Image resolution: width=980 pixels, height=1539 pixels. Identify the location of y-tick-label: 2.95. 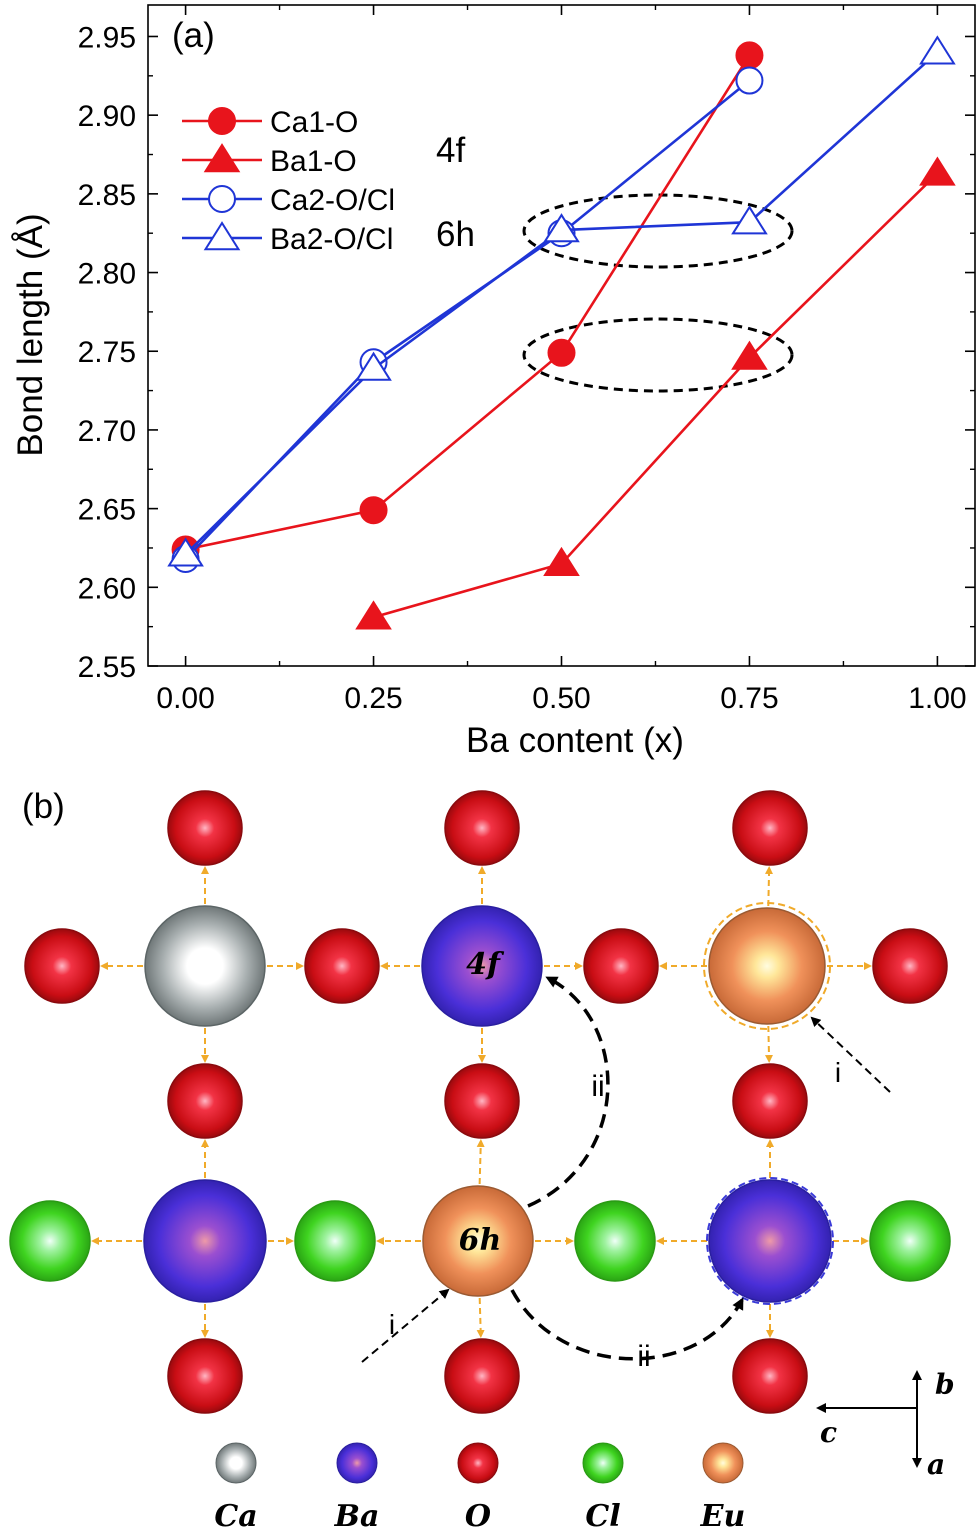
(107, 37).